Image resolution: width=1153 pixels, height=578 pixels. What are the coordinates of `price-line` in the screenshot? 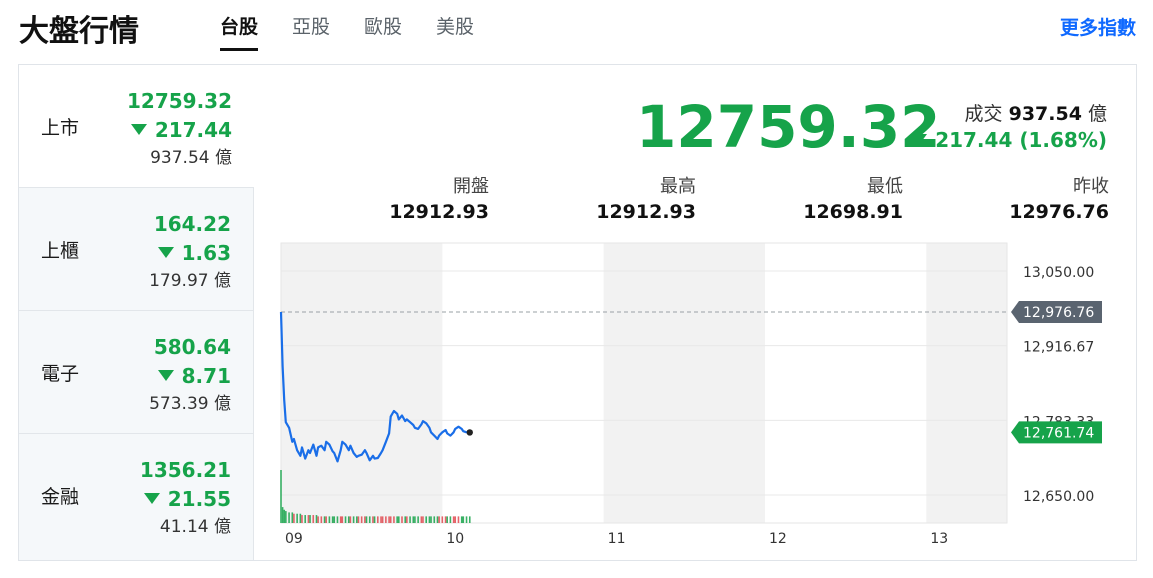 It's located at (374, 387).